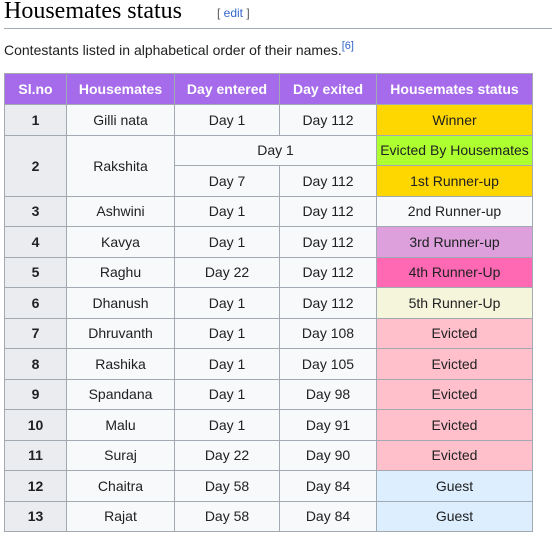  Describe the element at coordinates (35, 165) in the screenshot. I see `cell-slno: 2` at that location.